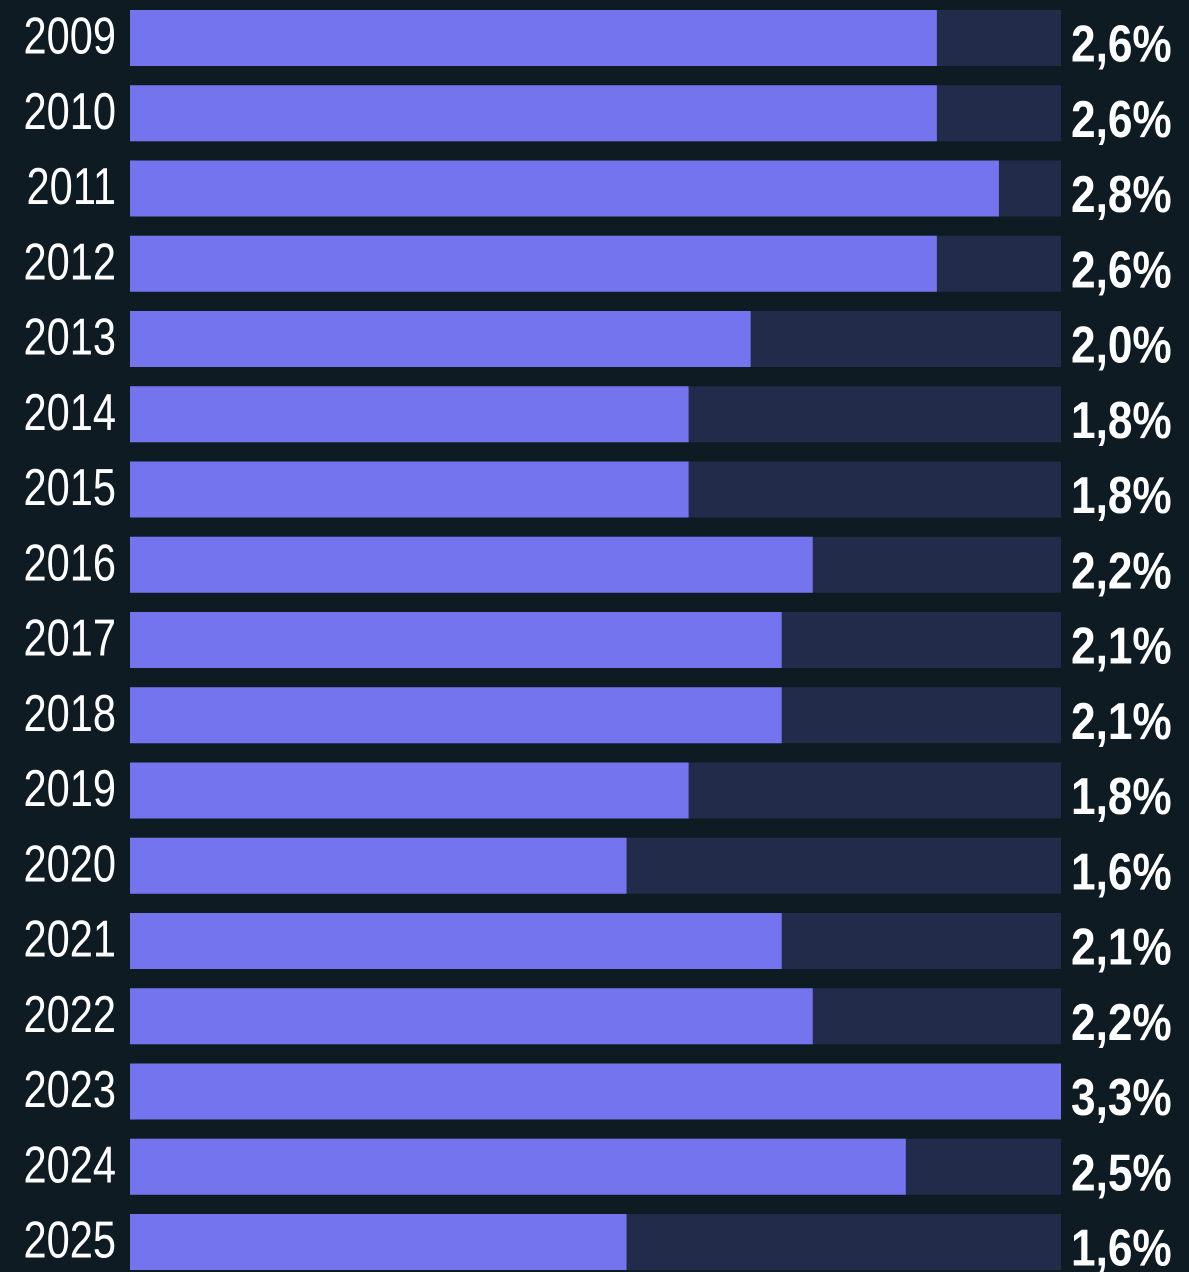 The height and width of the screenshot is (1272, 1189). What do you see at coordinates (69, 863) in the screenshot?
I see `y-tick-label: 2020` at bounding box center [69, 863].